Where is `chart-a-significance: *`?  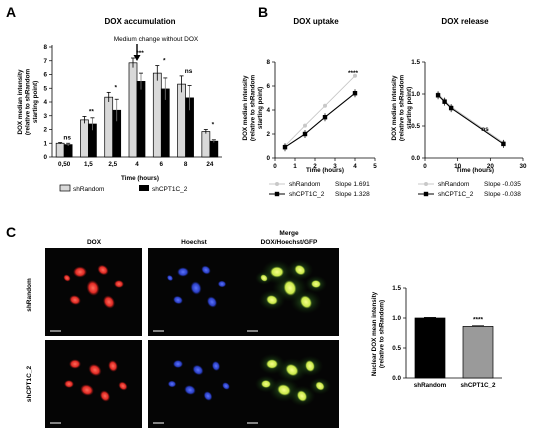
chart-a-significance: * is located at coordinates (213, 125).